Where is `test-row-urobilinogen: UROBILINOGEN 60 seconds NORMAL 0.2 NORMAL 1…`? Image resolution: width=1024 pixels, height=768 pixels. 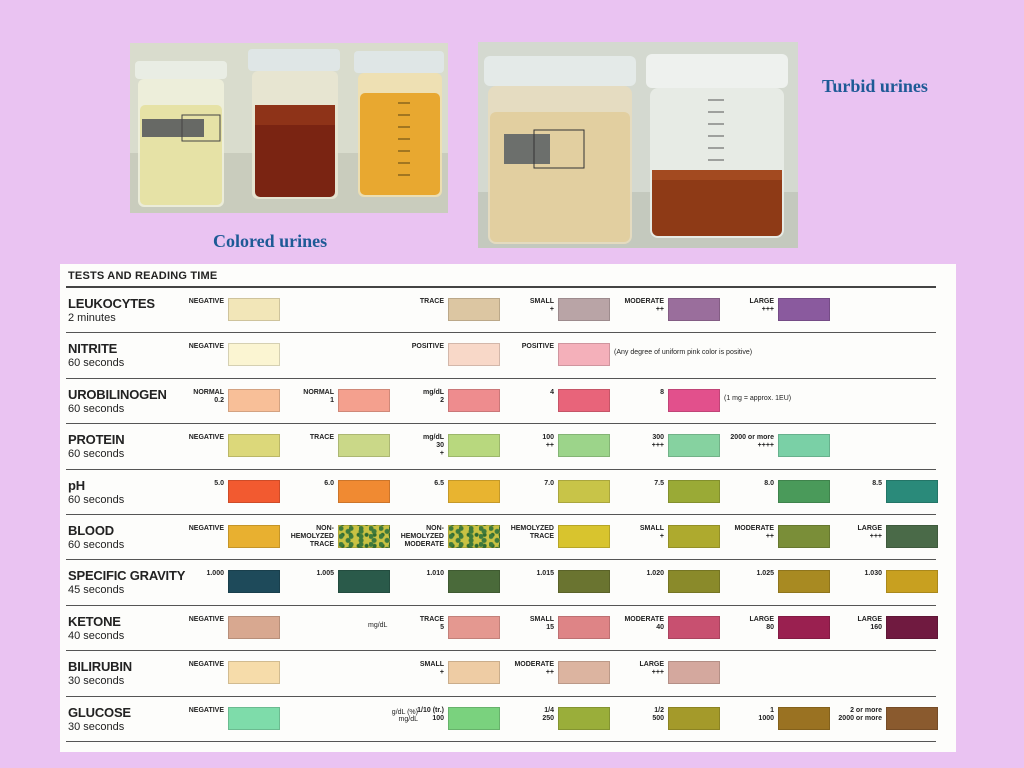 test-row-urobilinogen: UROBILINOGEN 60 seconds NORMAL 0.2 NORMAL 1… is located at coordinates (501, 402).